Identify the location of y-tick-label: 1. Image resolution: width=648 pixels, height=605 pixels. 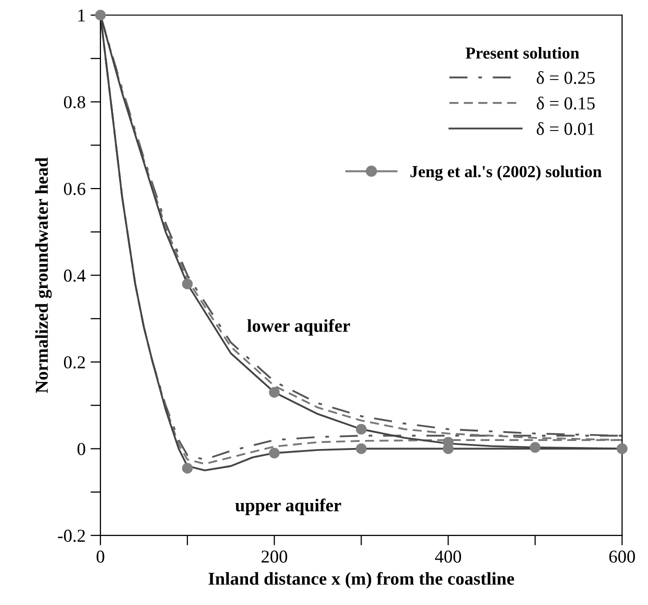
(81, 15).